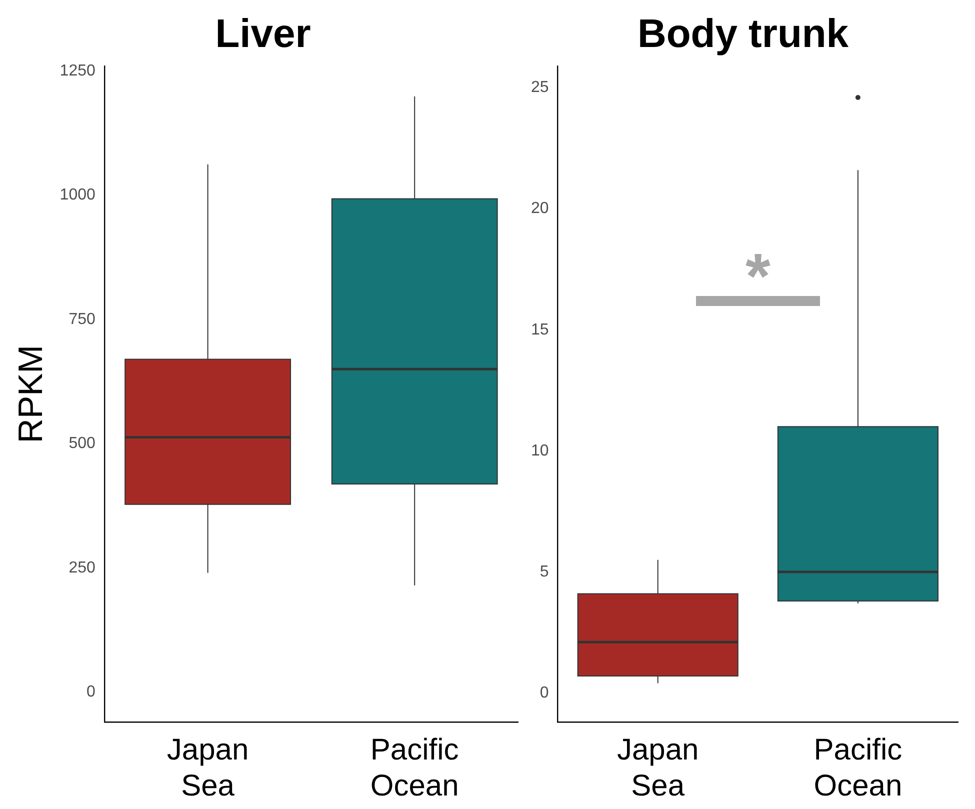  What do you see at coordinates (544, 571) in the screenshot?
I see `y-tick-label: 5` at bounding box center [544, 571].